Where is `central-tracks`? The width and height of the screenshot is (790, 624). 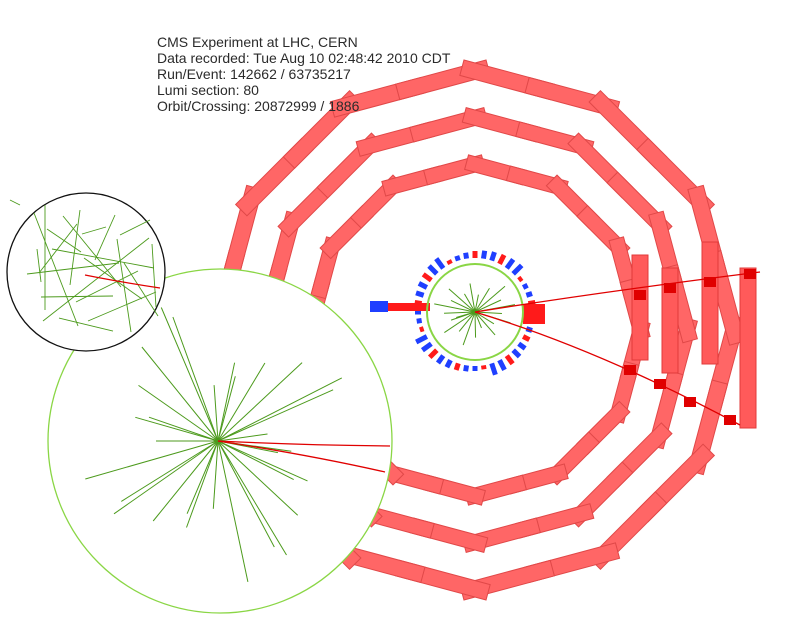
central-tracks is located at coordinates (475, 314).